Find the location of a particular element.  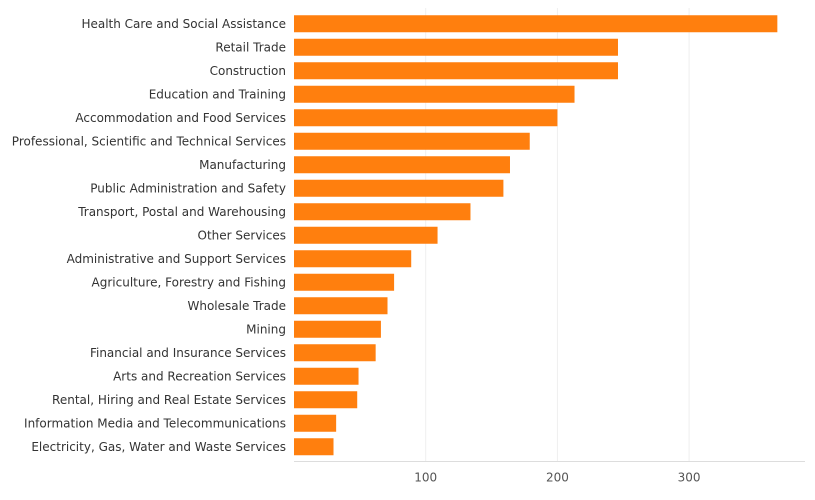

category-label-3: Education and Training is located at coordinates (217, 94).